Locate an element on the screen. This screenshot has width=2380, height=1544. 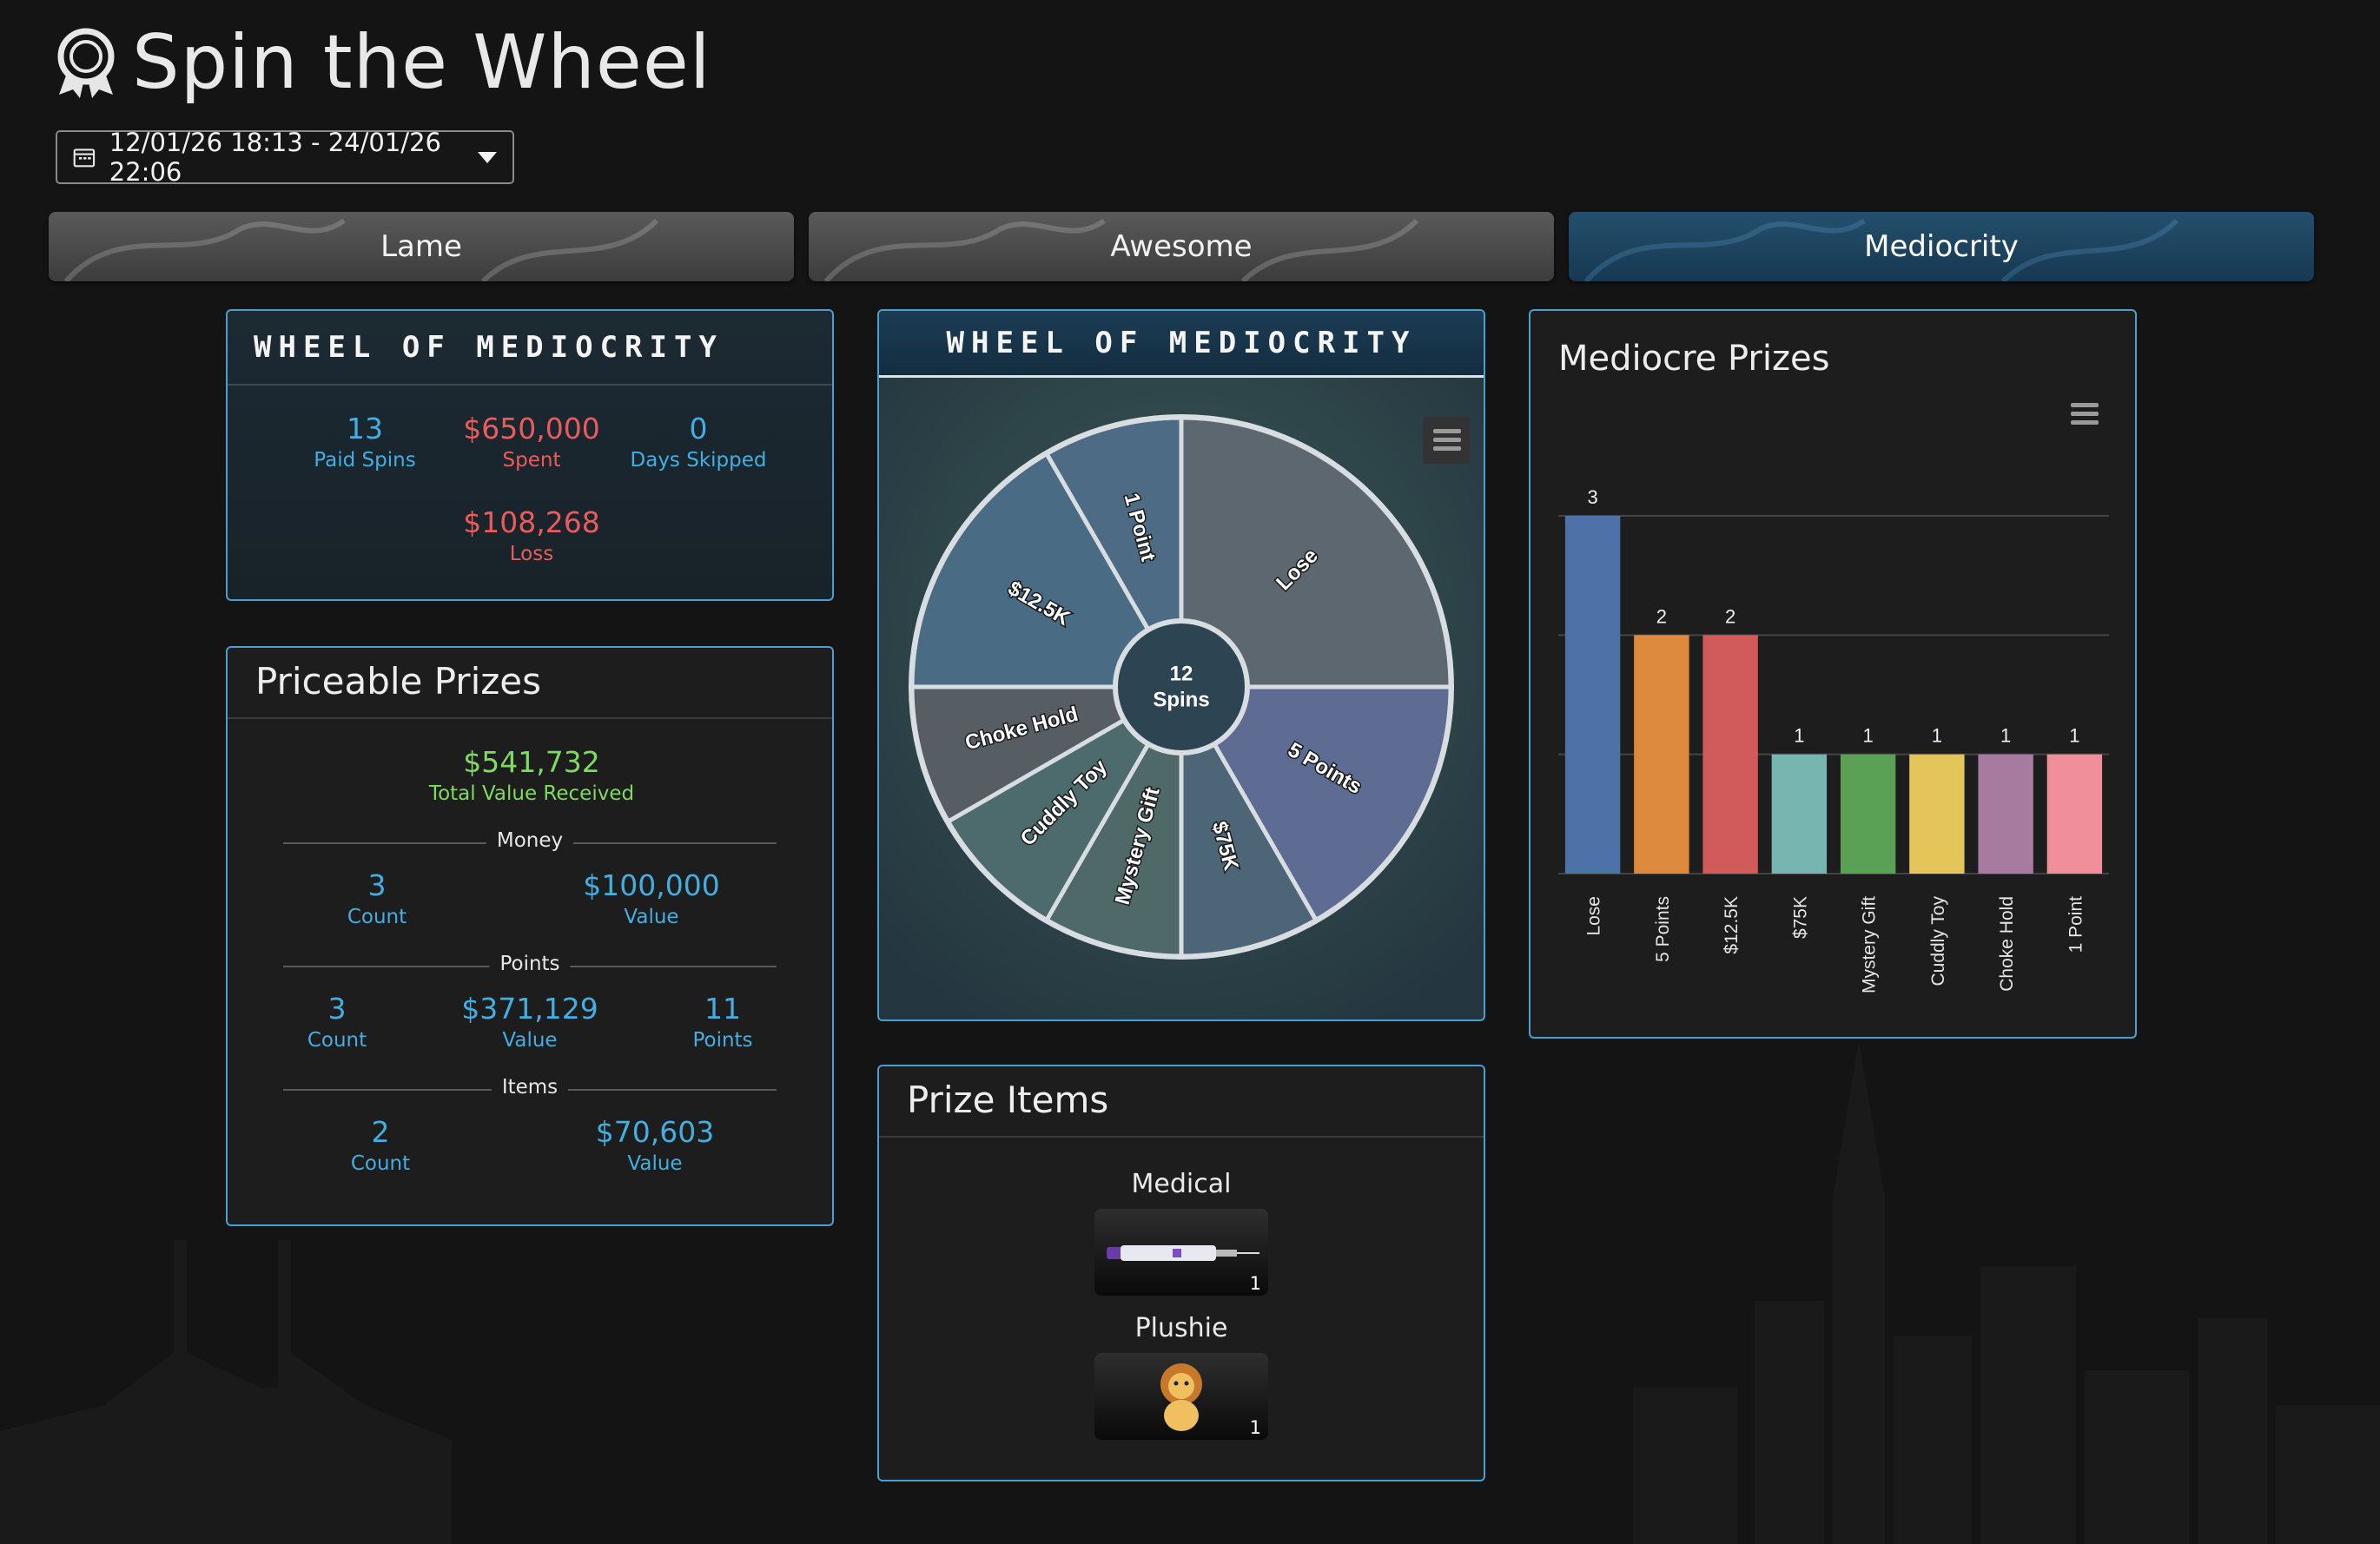
tab-awesome: Awesome is located at coordinates (1181, 246).